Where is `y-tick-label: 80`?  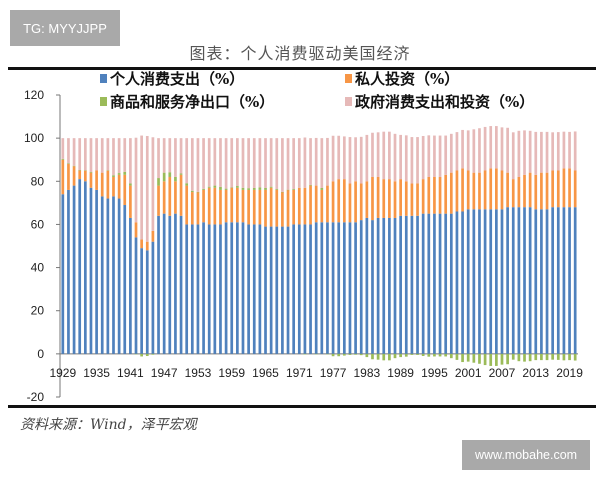 y-tick-label: 80 is located at coordinates (38, 181).